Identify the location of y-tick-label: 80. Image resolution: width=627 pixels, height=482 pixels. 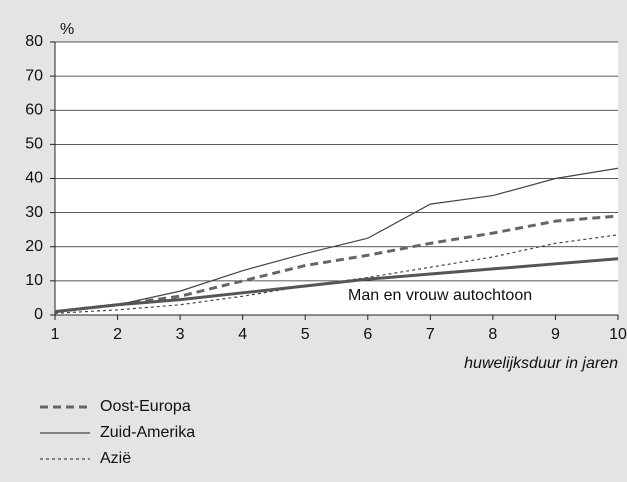
(34, 41).